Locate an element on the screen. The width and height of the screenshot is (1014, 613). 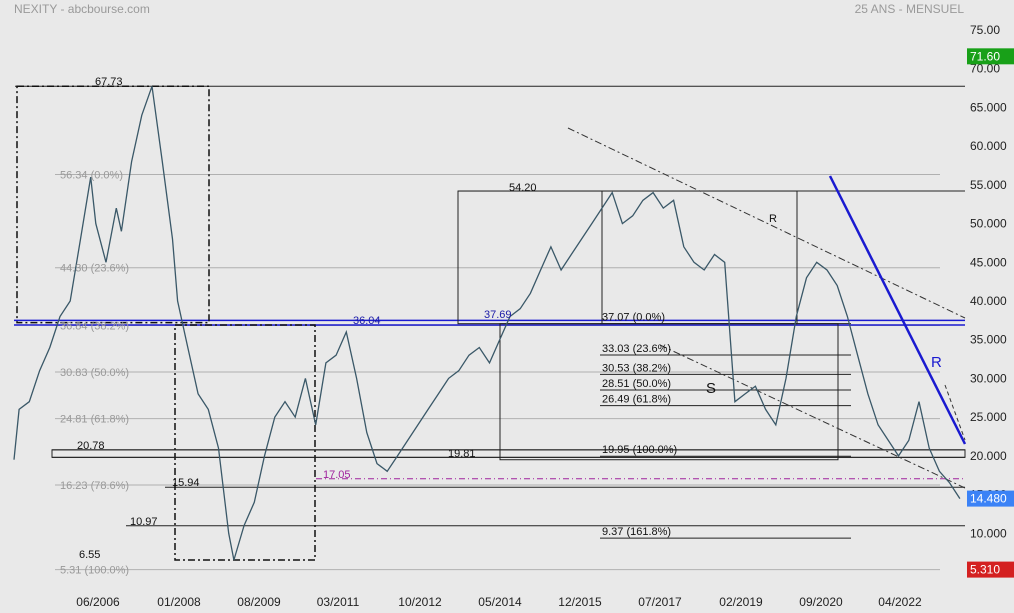
price-label: 36.04 is located at coordinates (367, 321).